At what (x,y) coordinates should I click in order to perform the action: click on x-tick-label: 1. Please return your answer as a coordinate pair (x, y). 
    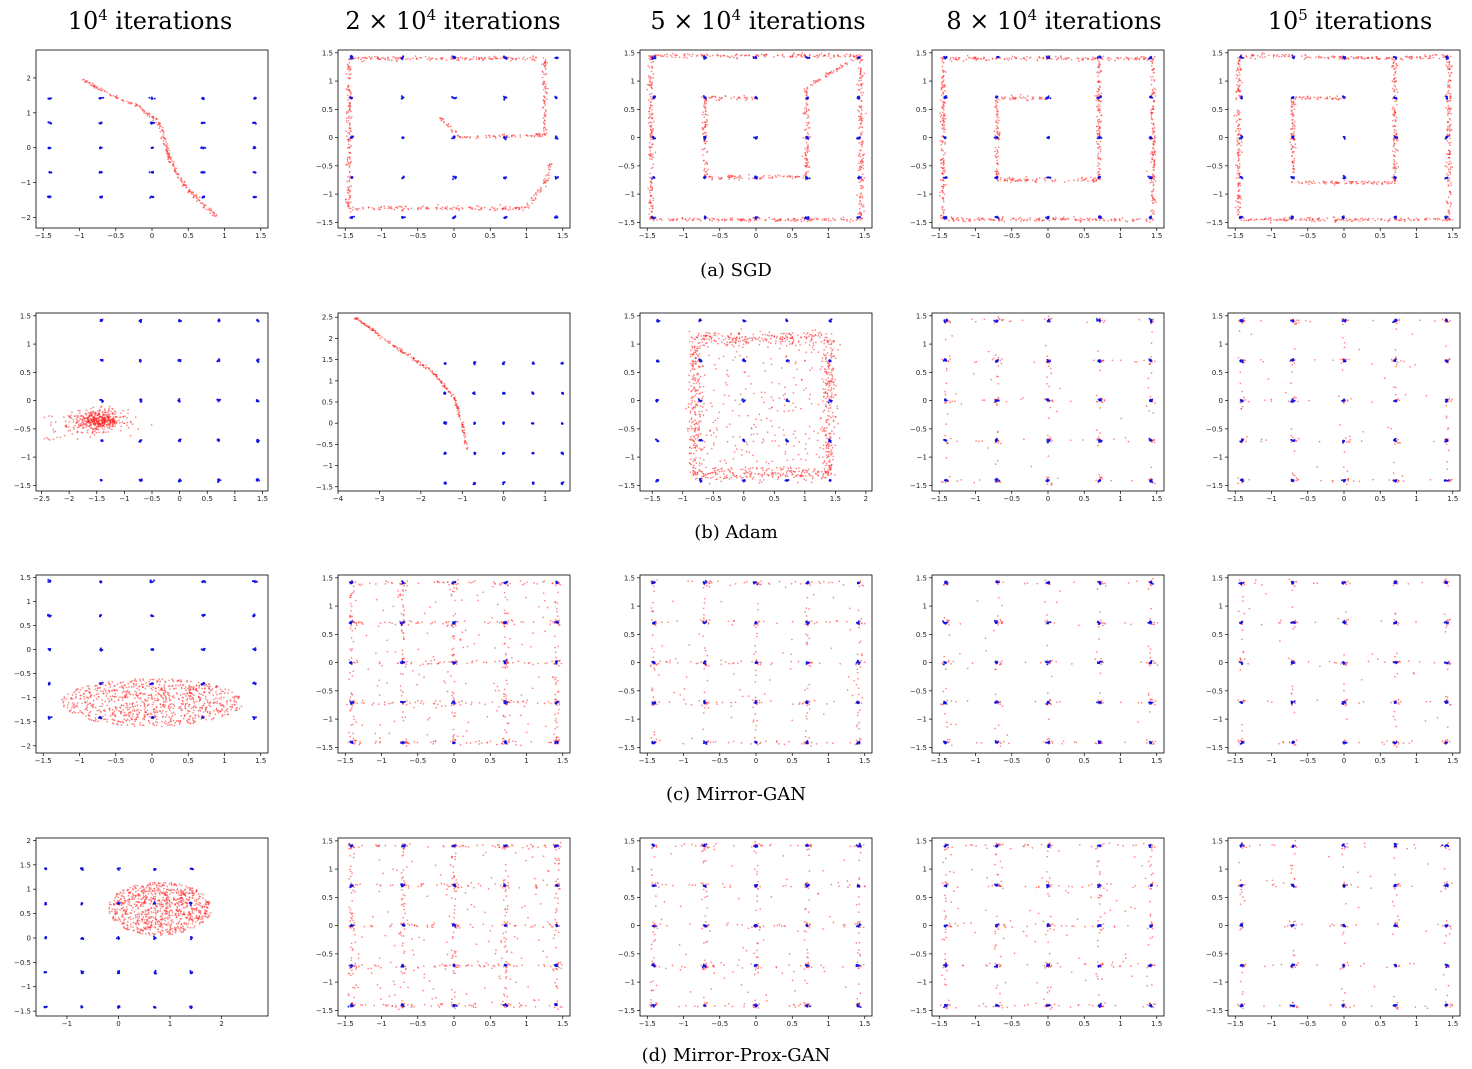
    Looking at the image, I should click on (1120, 236).